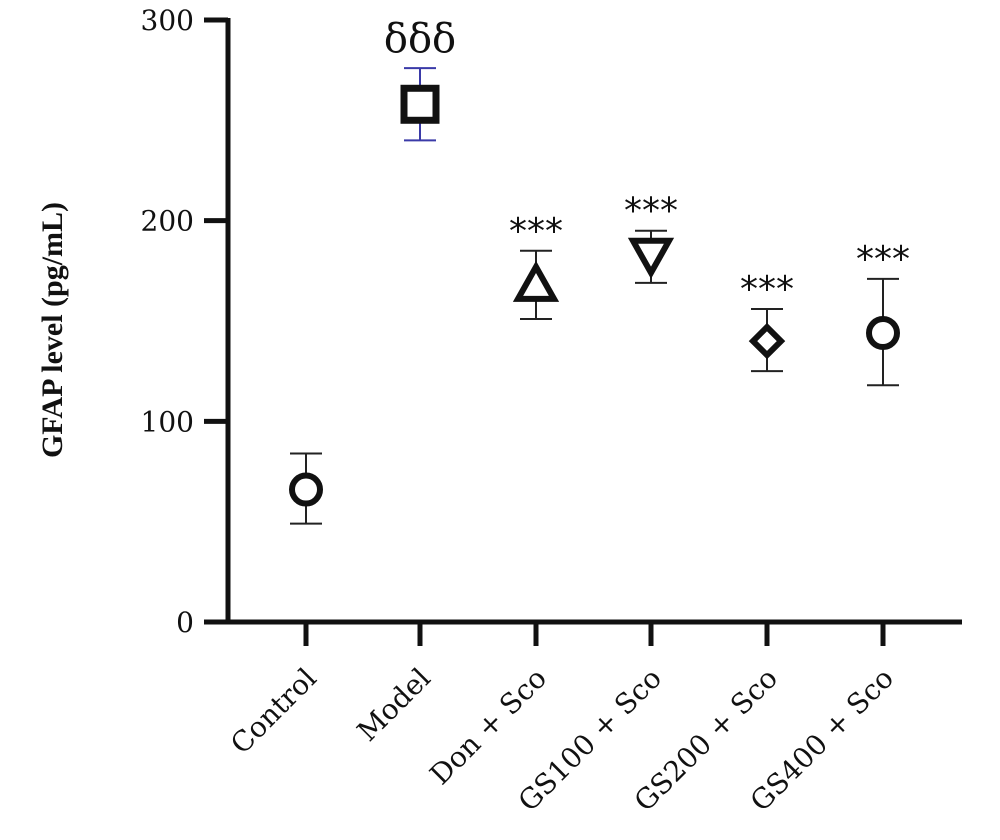  What do you see at coordinates (536, 281) in the screenshot?
I see `triangle-up-icon` at bounding box center [536, 281].